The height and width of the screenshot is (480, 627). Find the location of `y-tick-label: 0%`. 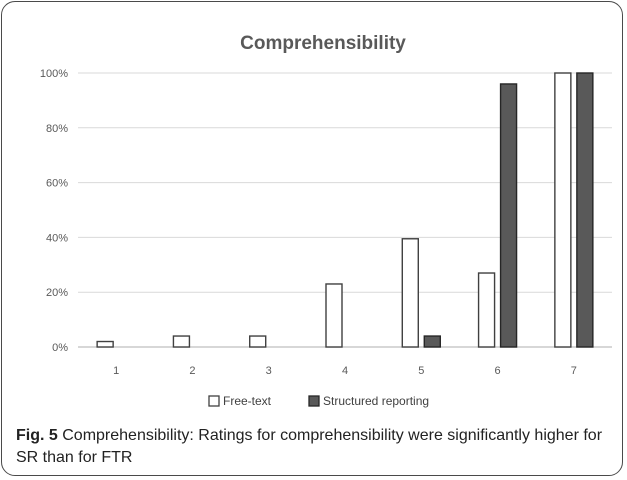

y-tick-label: 0% is located at coordinates (60, 348).